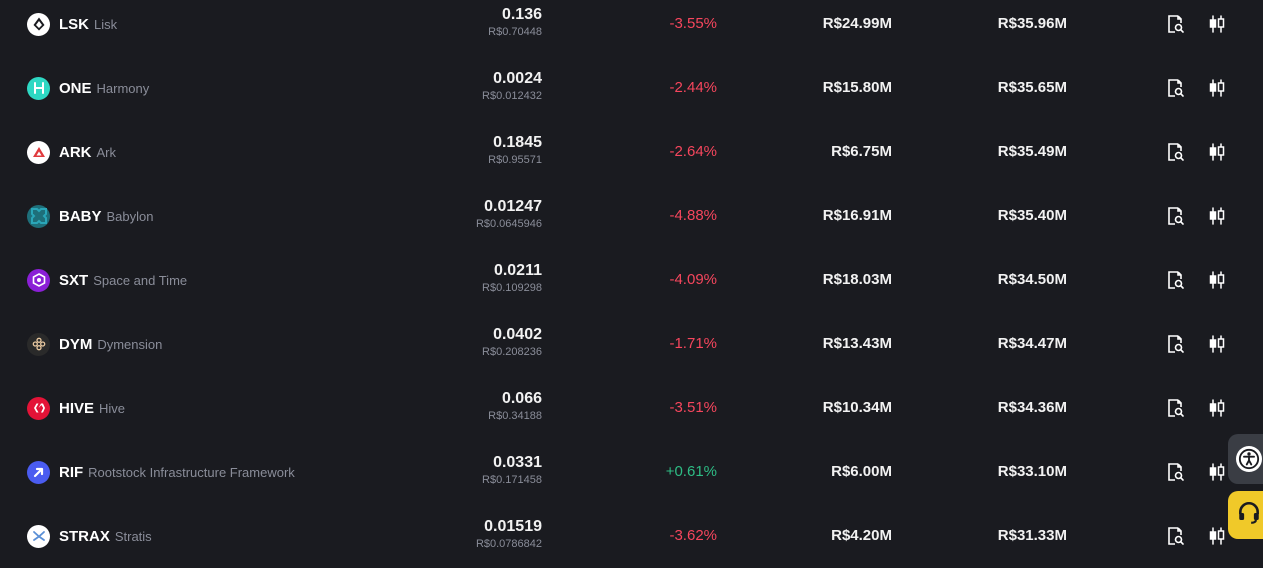 The width and height of the screenshot is (1263, 568). Describe the element at coordinates (112, 408) in the screenshot. I see `coin-name: Hive` at that location.